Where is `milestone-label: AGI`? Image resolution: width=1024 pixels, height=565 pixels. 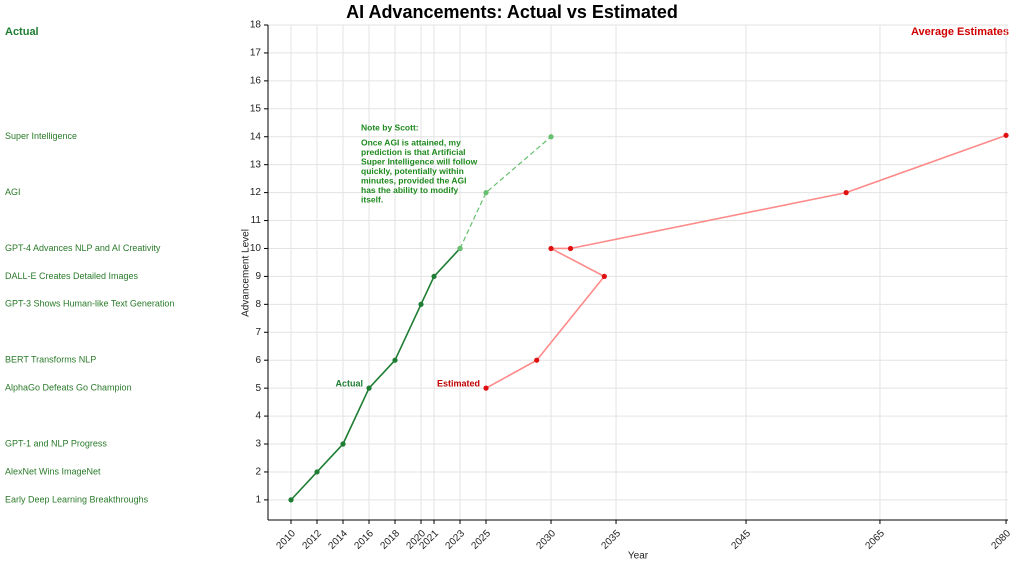
milestone-label: AGI is located at coordinates (13, 192).